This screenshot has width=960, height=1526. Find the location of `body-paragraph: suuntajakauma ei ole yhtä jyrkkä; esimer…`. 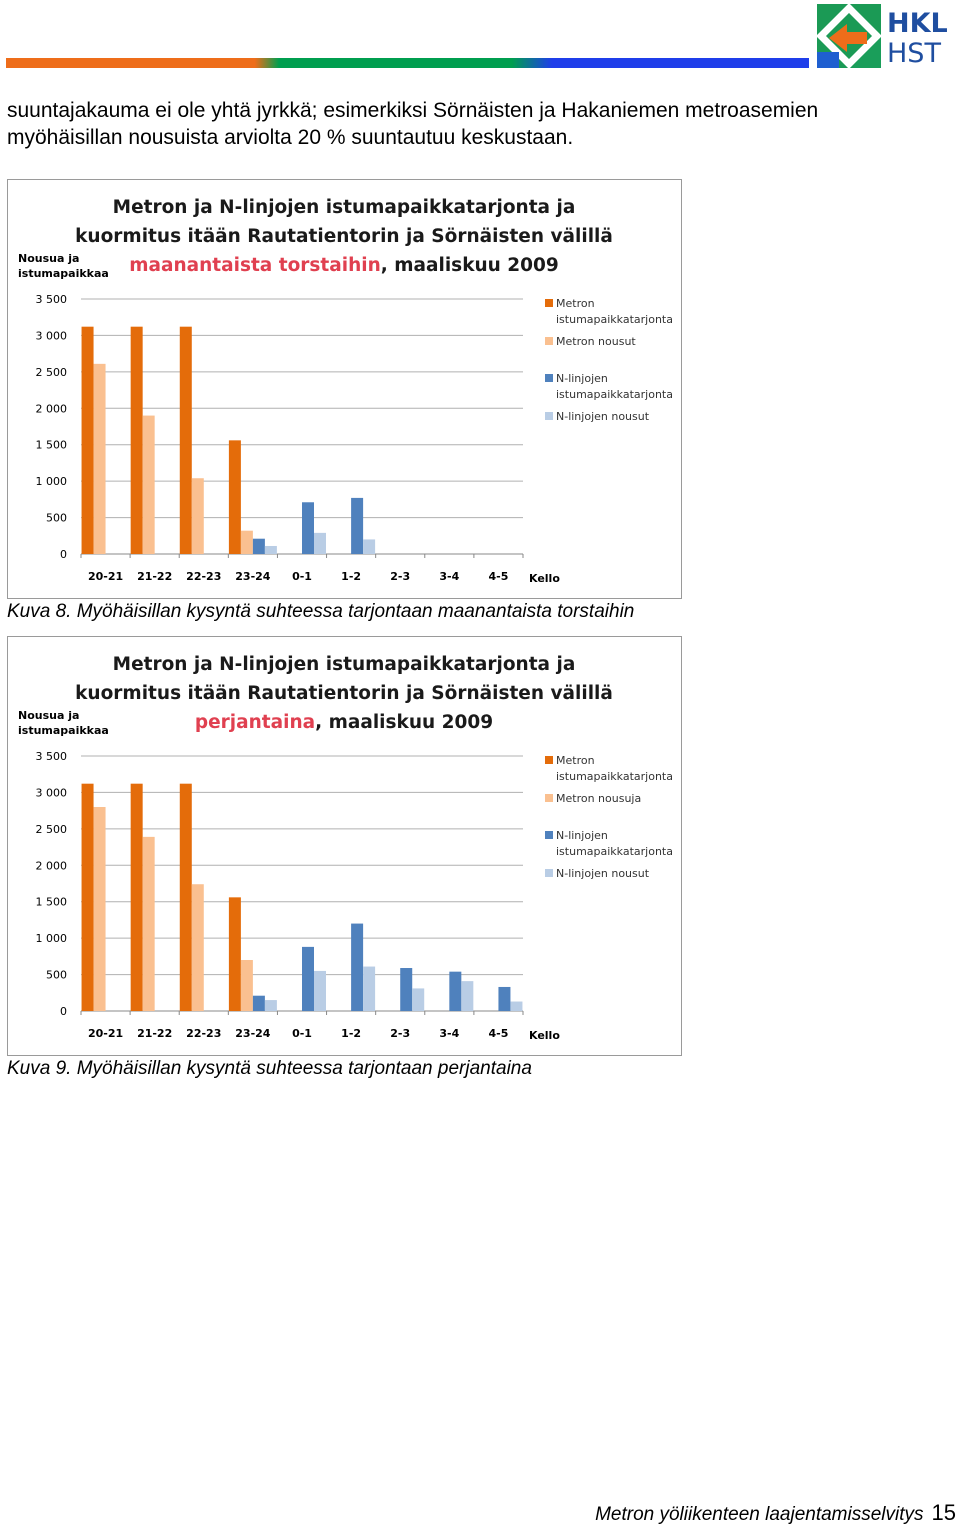

body-paragraph: suuntajakauma ei ole yhtä jyrkkä; esimer… is located at coordinates (477, 124).